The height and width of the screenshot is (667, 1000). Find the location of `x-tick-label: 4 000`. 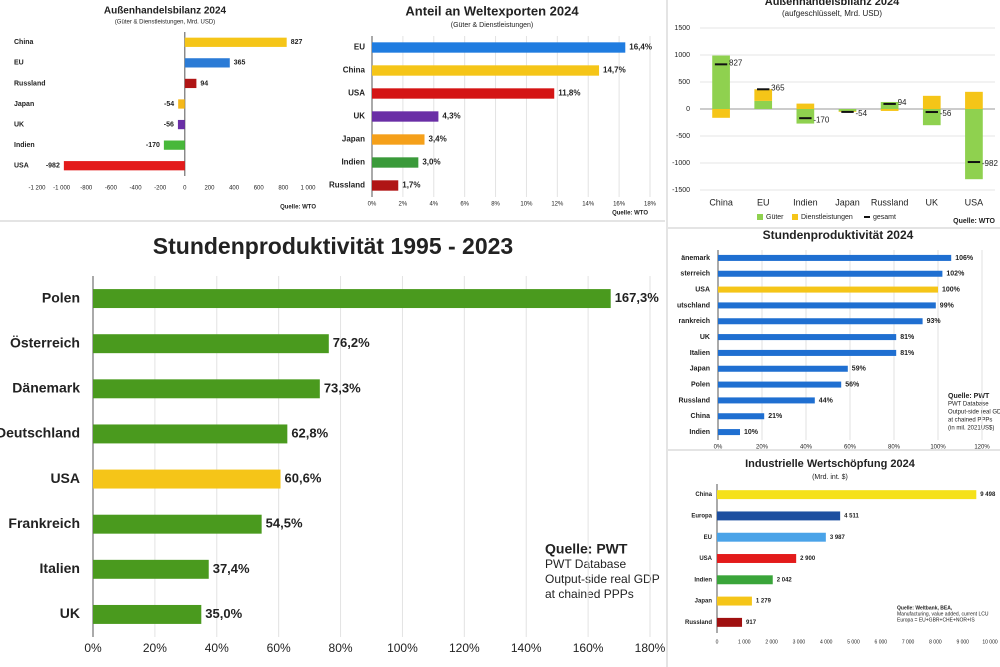

x-tick-label: 4 000 is located at coordinates (826, 642).